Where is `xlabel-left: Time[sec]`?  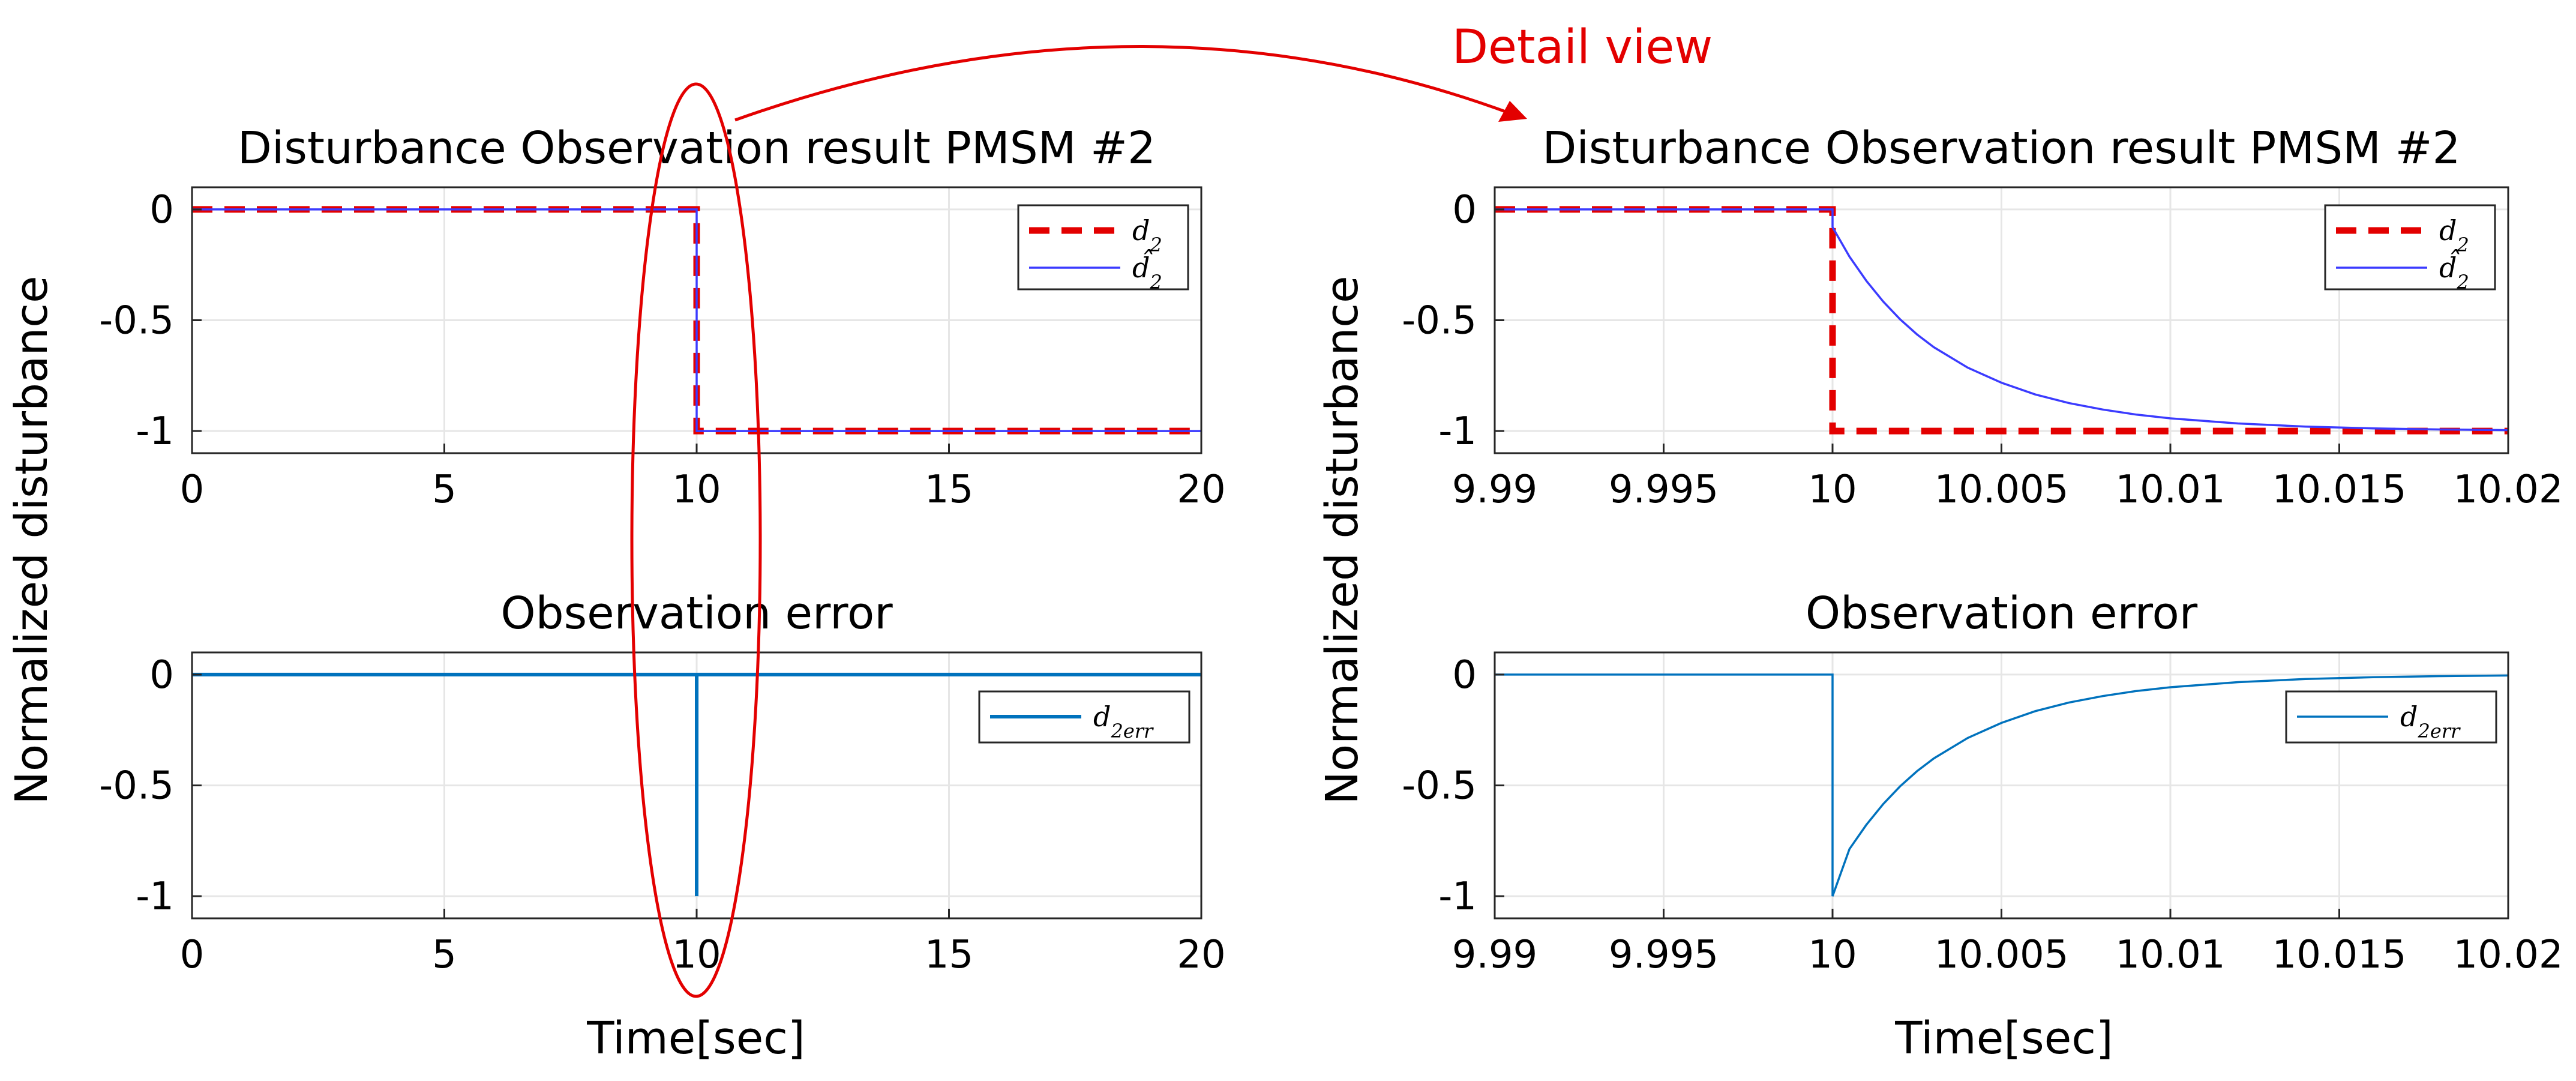
xlabel-left: Time[sec] is located at coordinates (695, 1038).